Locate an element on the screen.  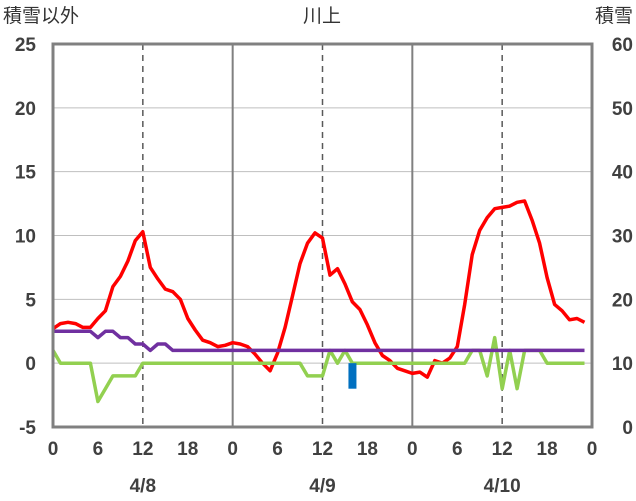
y-left-tick-label: 20 is located at coordinates (25, 109).